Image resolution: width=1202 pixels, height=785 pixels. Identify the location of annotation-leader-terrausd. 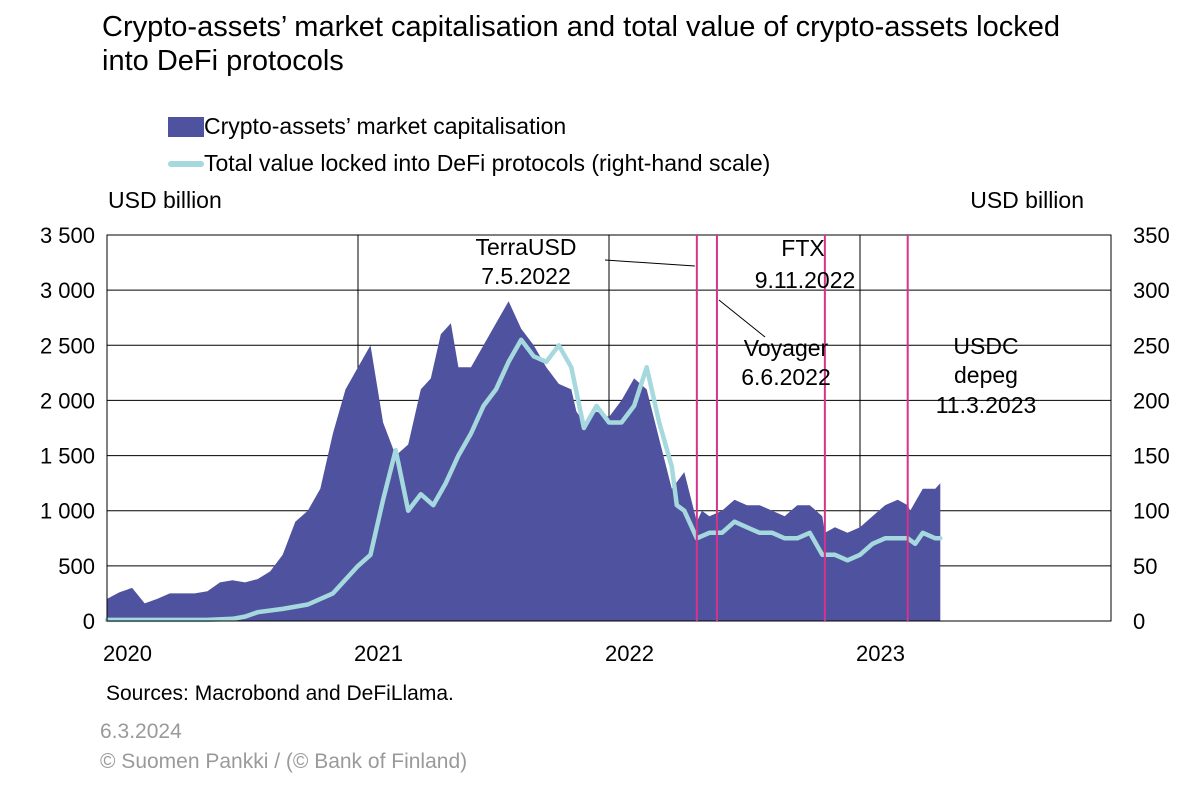
(649, 263).